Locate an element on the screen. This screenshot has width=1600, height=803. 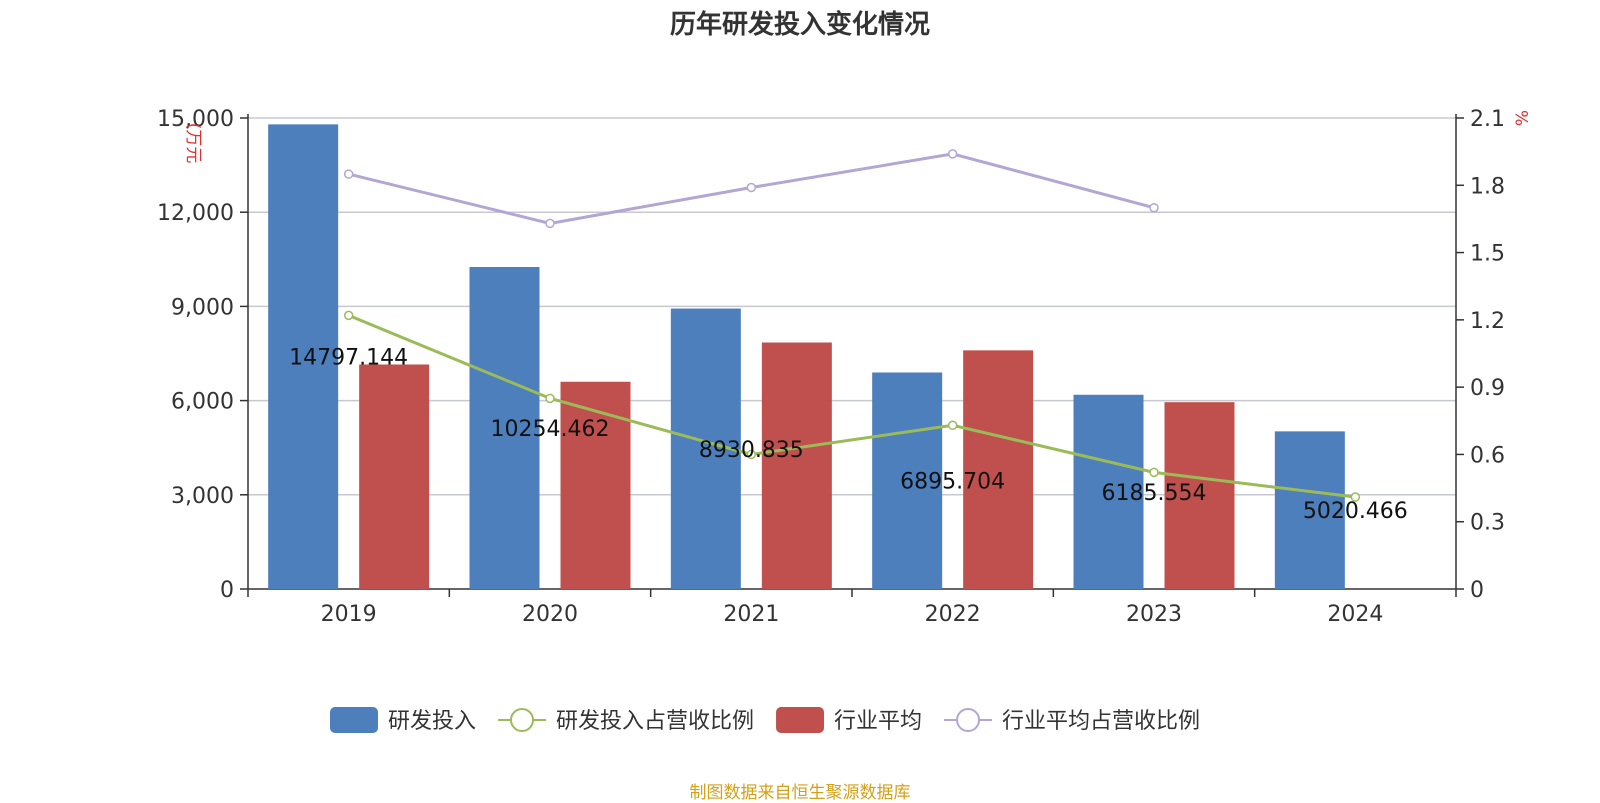
y-right-tick-label: 0.3 is located at coordinates (1487, 523).